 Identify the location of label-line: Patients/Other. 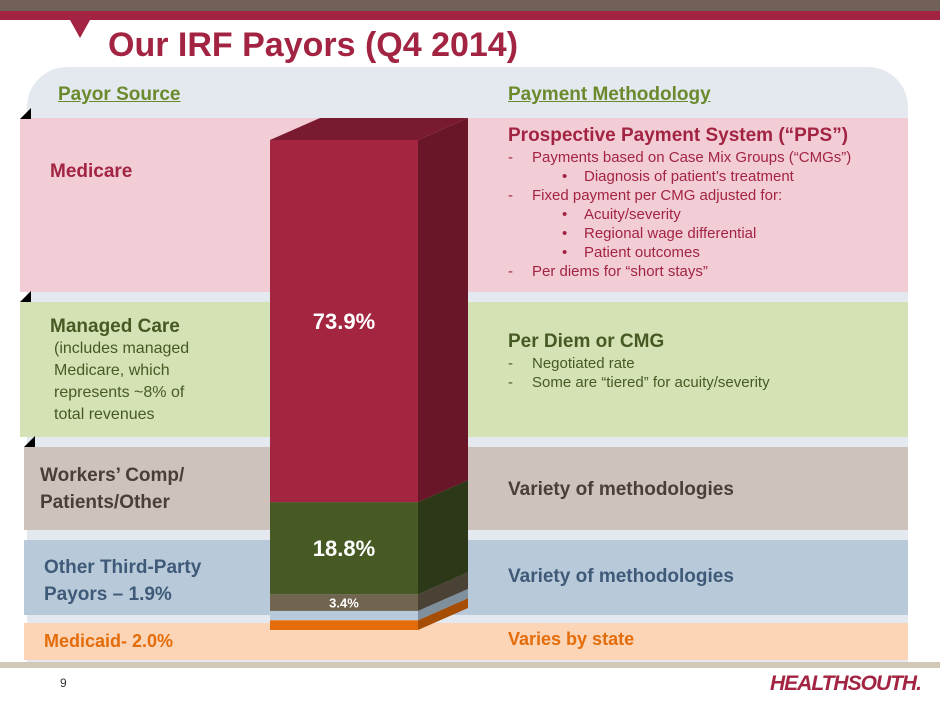
(105, 502).